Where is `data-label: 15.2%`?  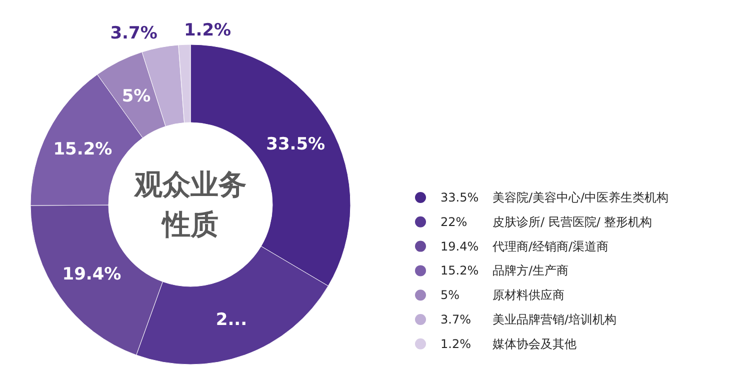 data-label: 15.2% is located at coordinates (82, 150).